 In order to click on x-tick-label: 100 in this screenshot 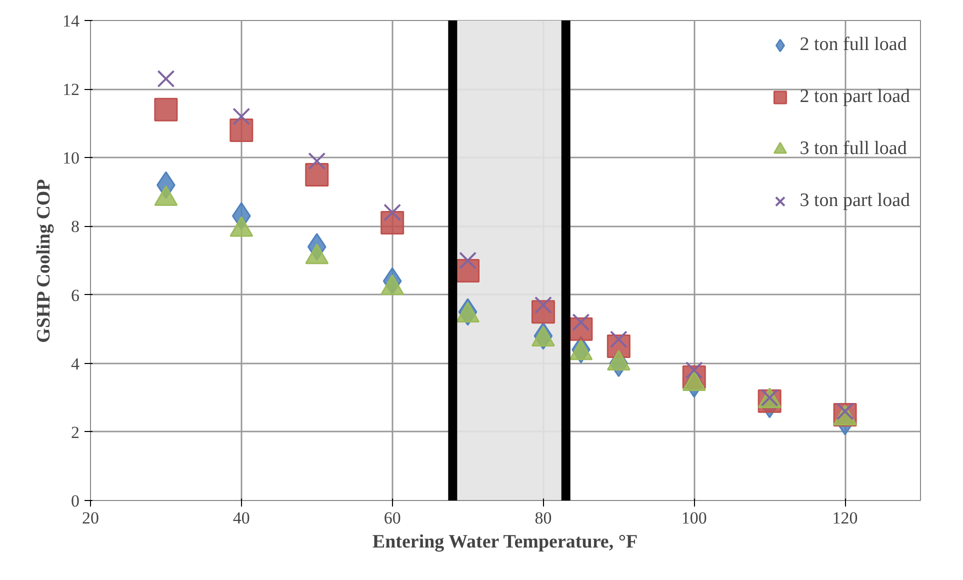, I will do `click(694, 518)`.